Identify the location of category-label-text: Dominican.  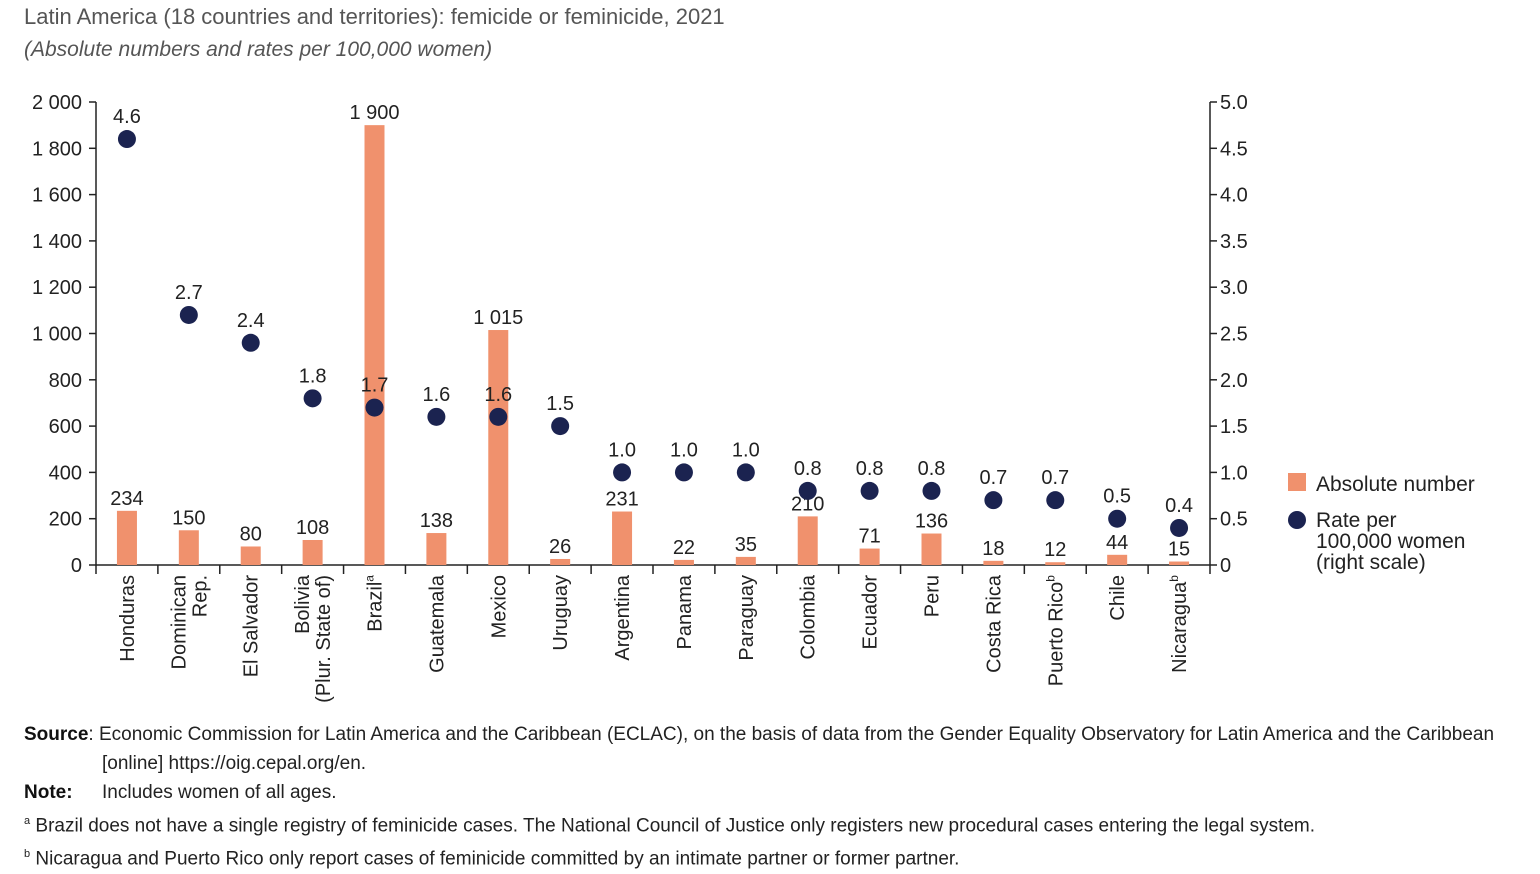
(179, 622).